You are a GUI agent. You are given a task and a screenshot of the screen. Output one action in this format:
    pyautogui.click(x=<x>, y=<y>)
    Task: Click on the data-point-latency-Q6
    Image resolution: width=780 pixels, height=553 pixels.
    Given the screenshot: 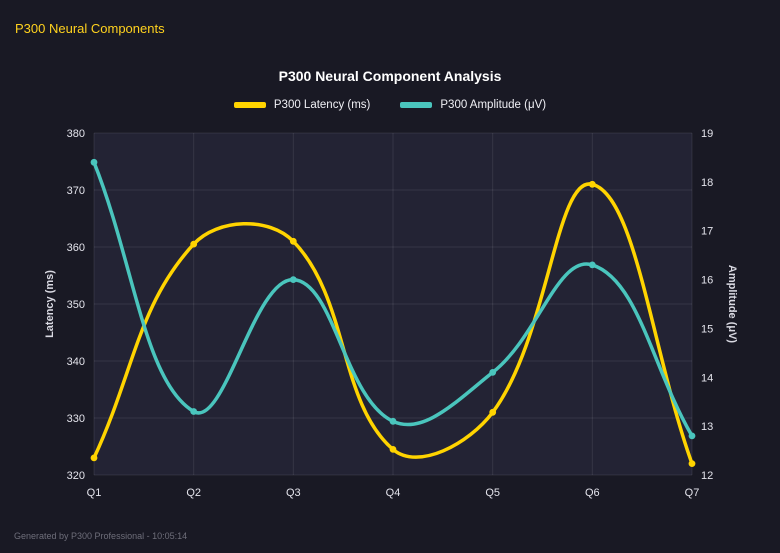 What is the action you would take?
    pyautogui.click(x=592, y=184)
    